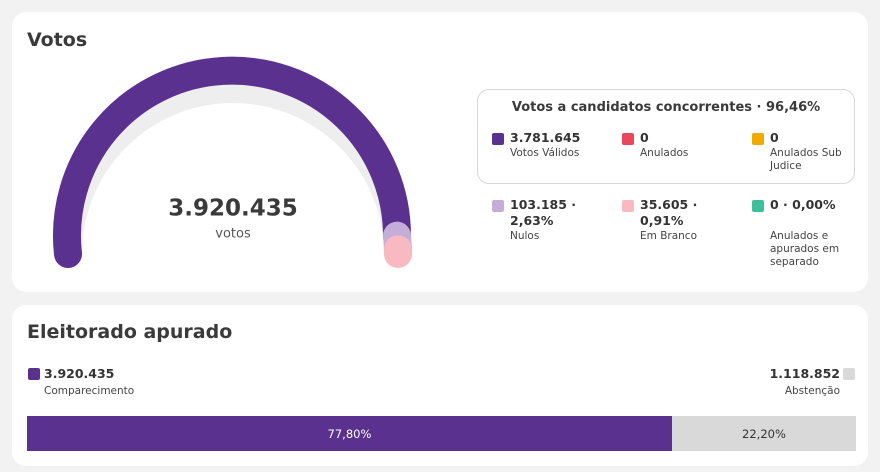 Image resolution: width=880 pixels, height=472 pixels. I want to click on item-value: 3.781.645, so click(545, 137).